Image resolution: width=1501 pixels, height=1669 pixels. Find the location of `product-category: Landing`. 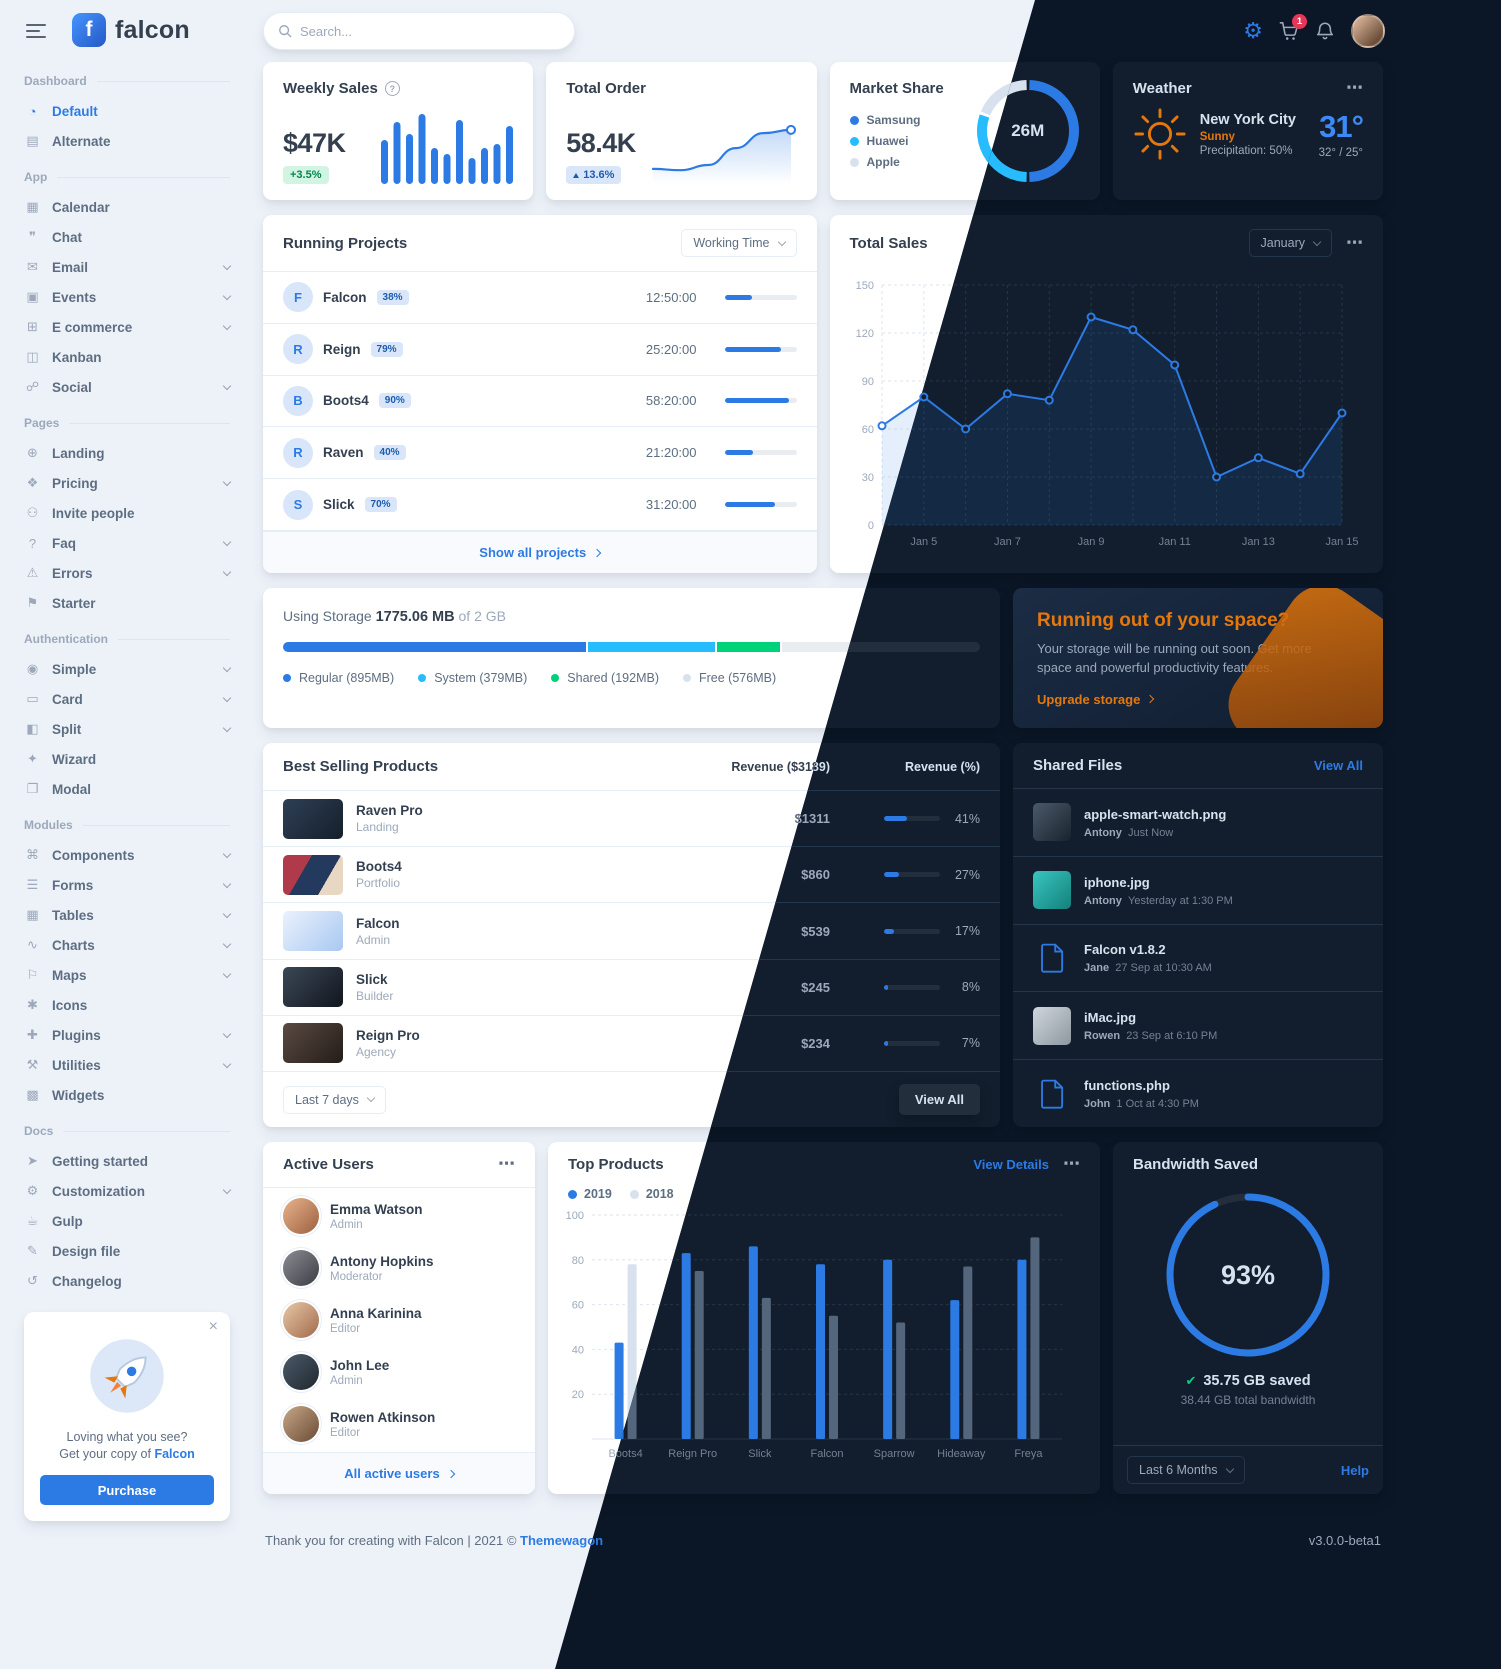

product-category: Landing is located at coordinates (377, 827).